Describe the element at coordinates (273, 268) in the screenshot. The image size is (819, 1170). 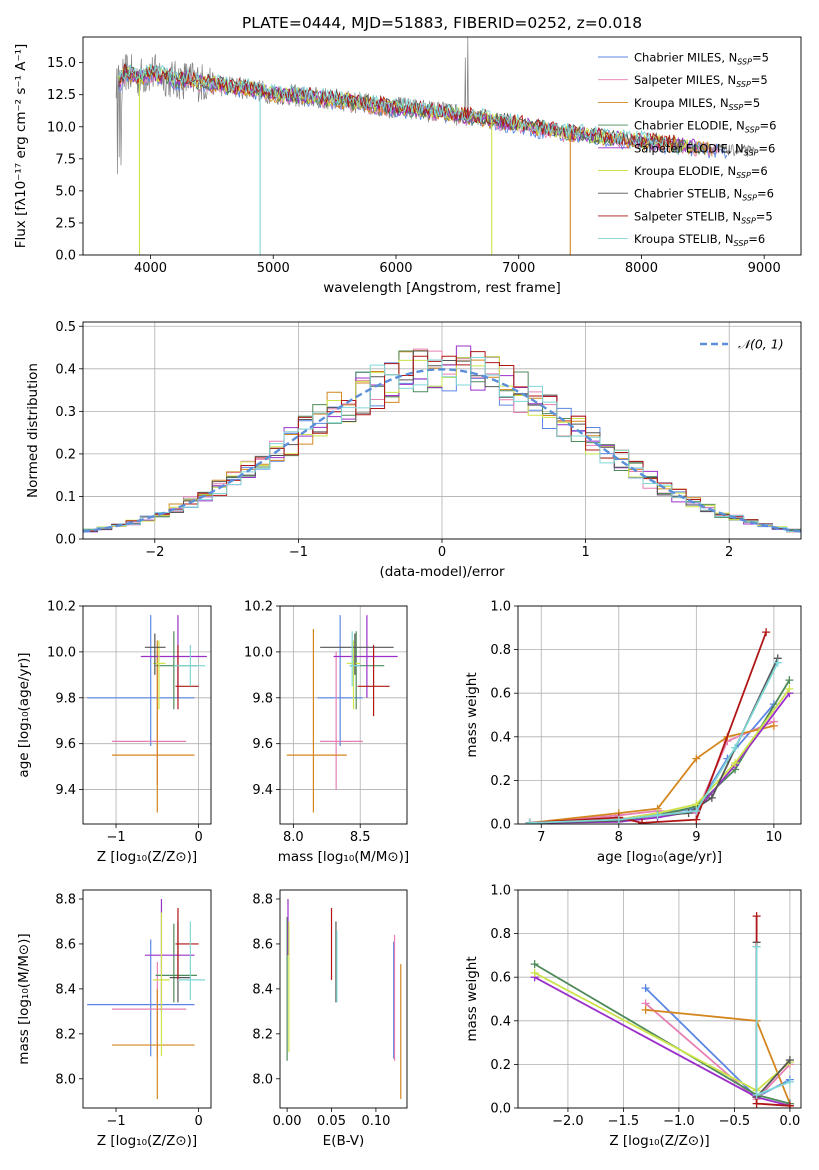
I see `x-tick-label: 5000` at that location.